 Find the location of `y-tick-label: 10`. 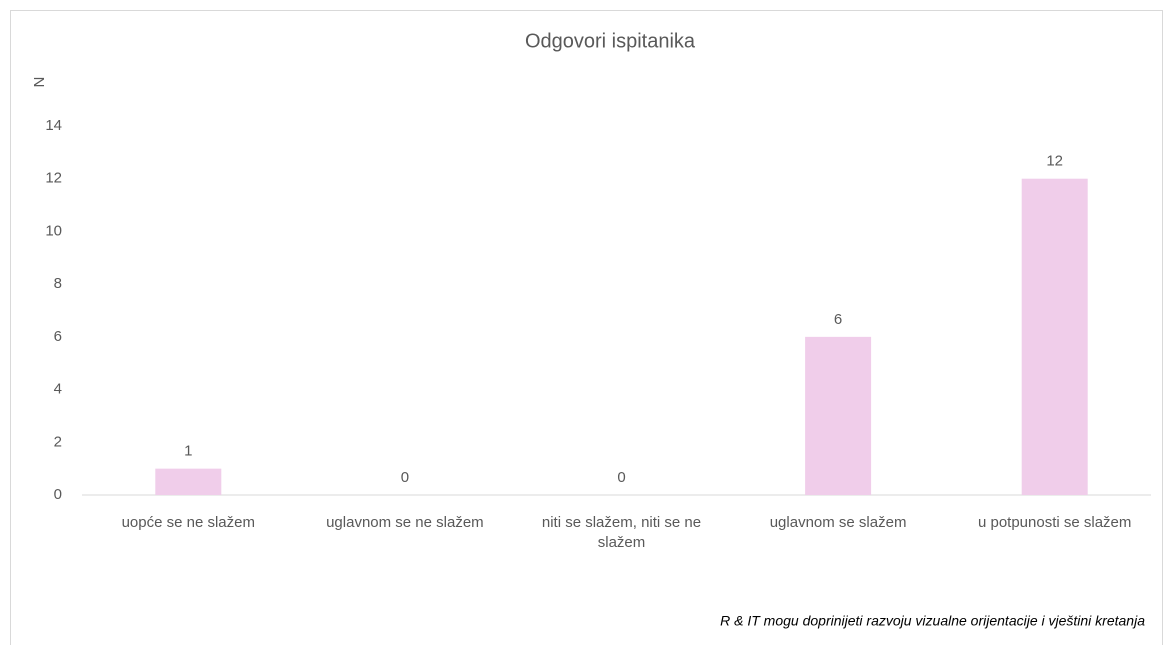

y-tick-label: 10 is located at coordinates (53, 230).